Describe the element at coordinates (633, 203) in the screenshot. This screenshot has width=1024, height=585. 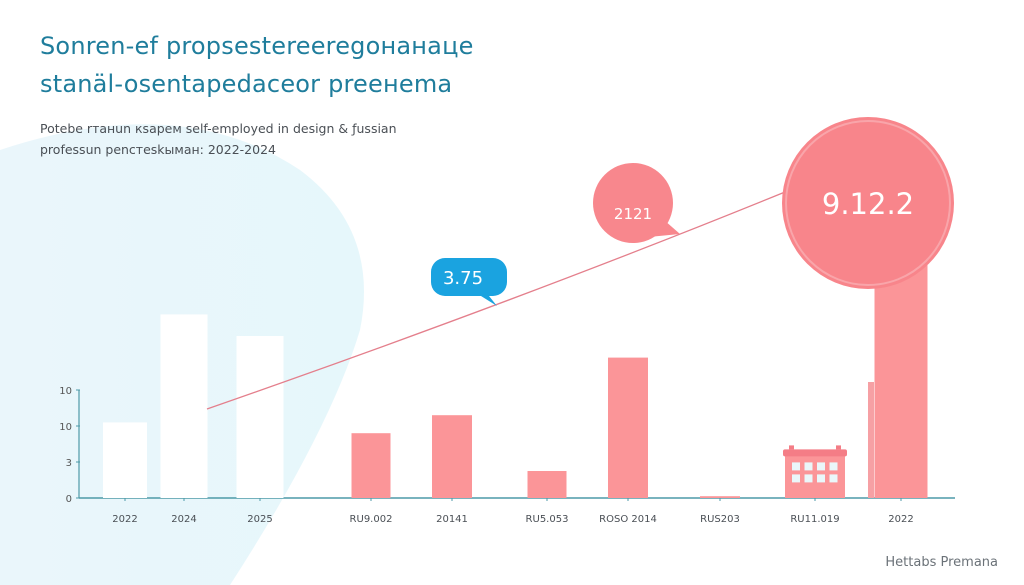
I see `callout-bubble-pink` at that location.